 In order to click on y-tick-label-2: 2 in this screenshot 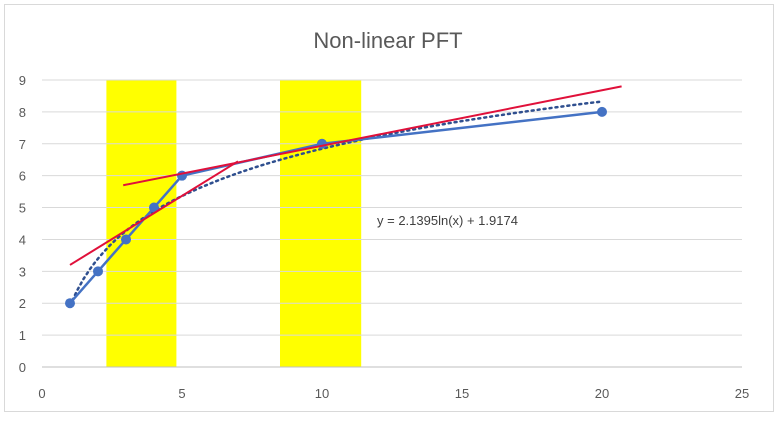, I will do `click(22, 303)`.